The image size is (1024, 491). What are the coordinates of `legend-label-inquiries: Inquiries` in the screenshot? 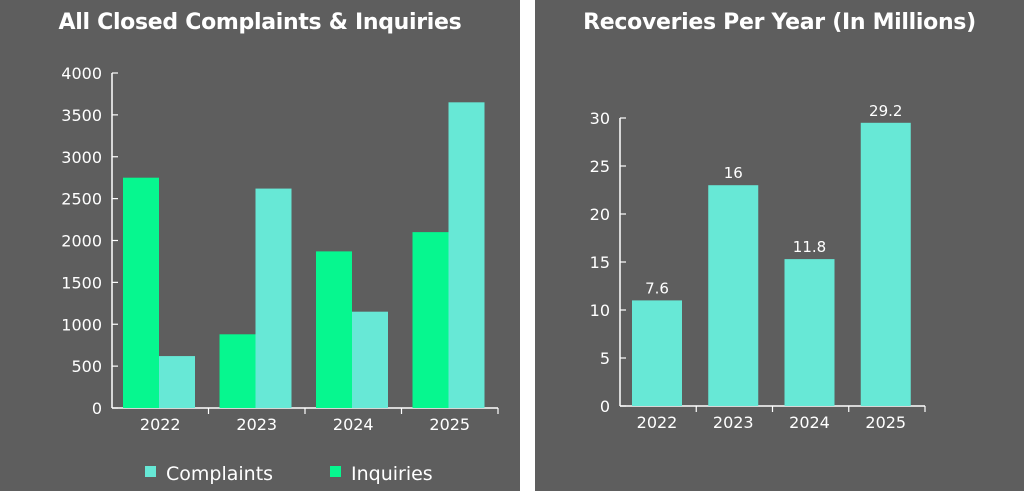 It's located at (392, 474).